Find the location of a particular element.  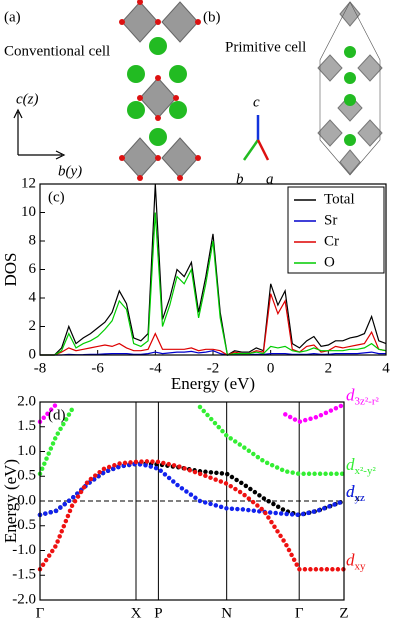

y-tick-label: 10 is located at coordinates (28, 212).